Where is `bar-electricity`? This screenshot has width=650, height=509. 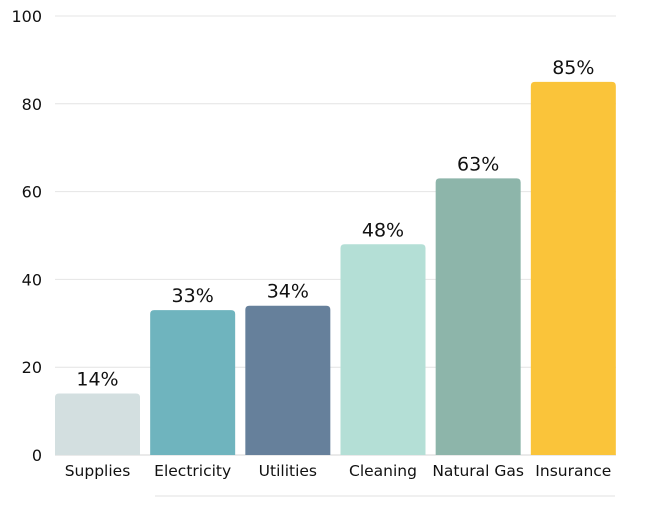 bar-electricity is located at coordinates (193, 382).